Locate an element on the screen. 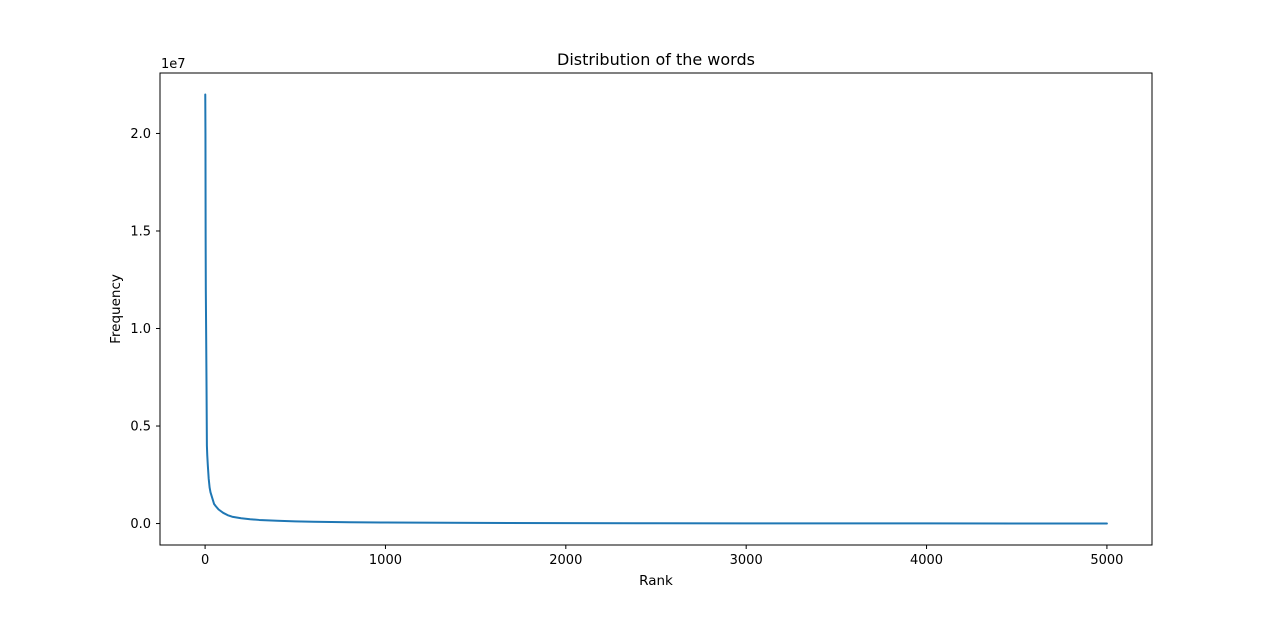 The image size is (1280, 617). x-tick-label: 2000 is located at coordinates (565, 560).